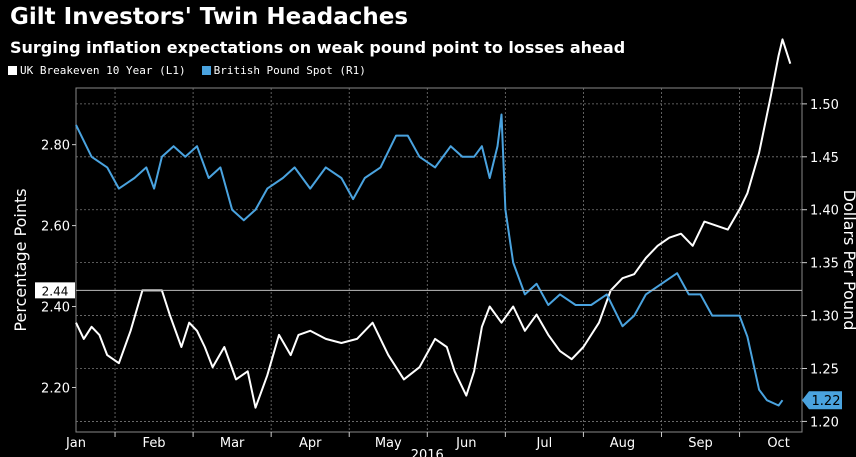 Image resolution: width=856 pixels, height=457 pixels. Describe the element at coordinates (465, 443) in the screenshot. I see `x-tick-label: Jun` at that location.